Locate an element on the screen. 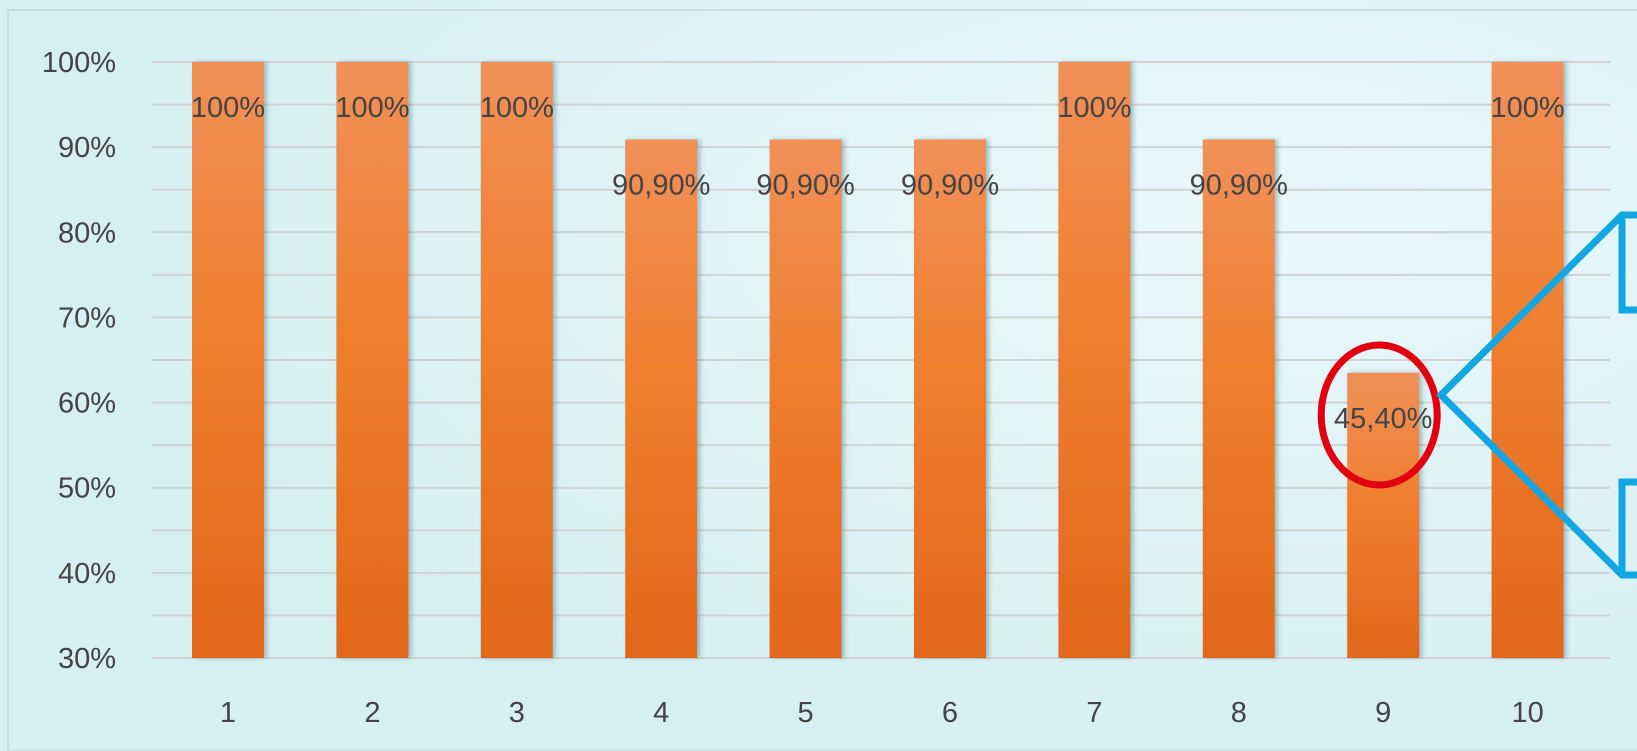  highlight-ring is located at coordinates (1379, 415).